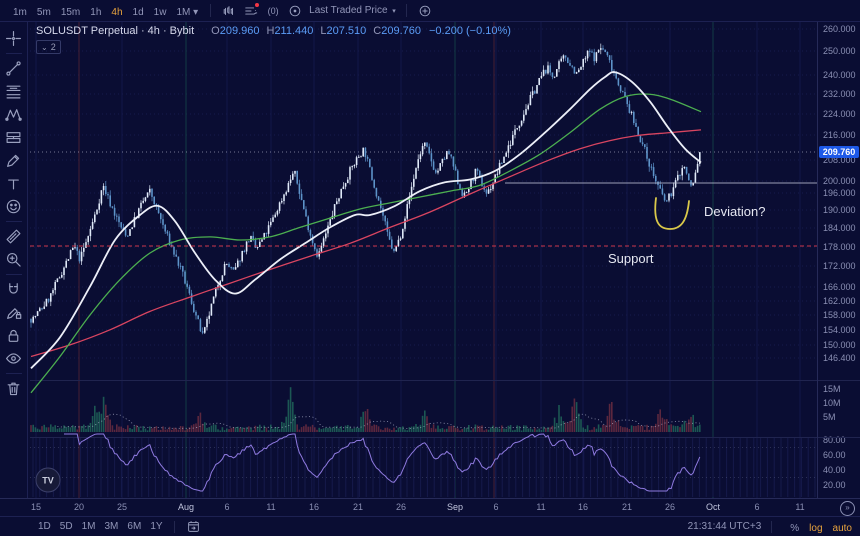  I want to click on xabcd-pattern-icon, so click(13, 114).